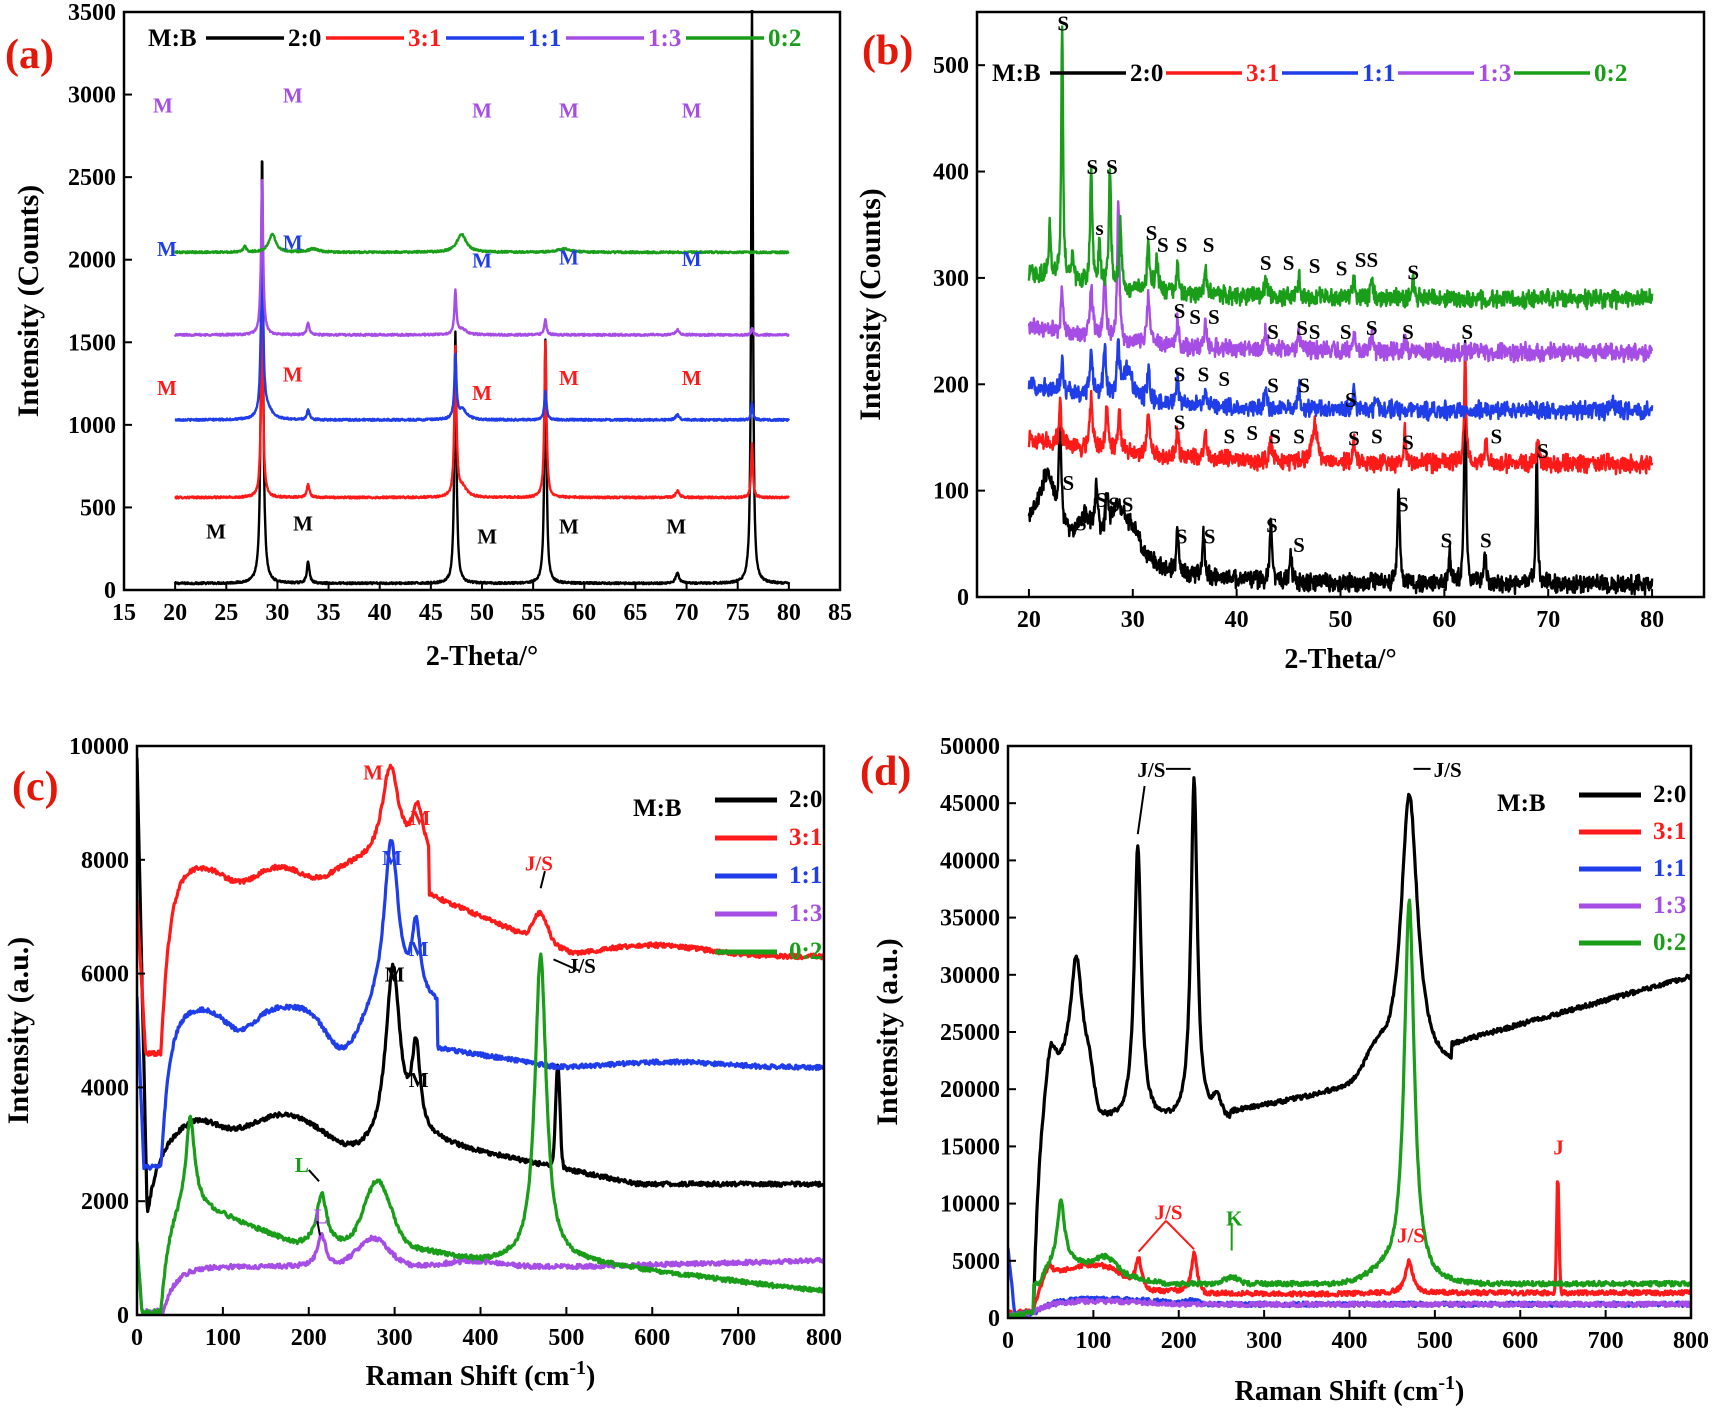 This screenshot has height=1410, width=1713. I want to click on legend-entry: 3:1, so click(1669, 831).